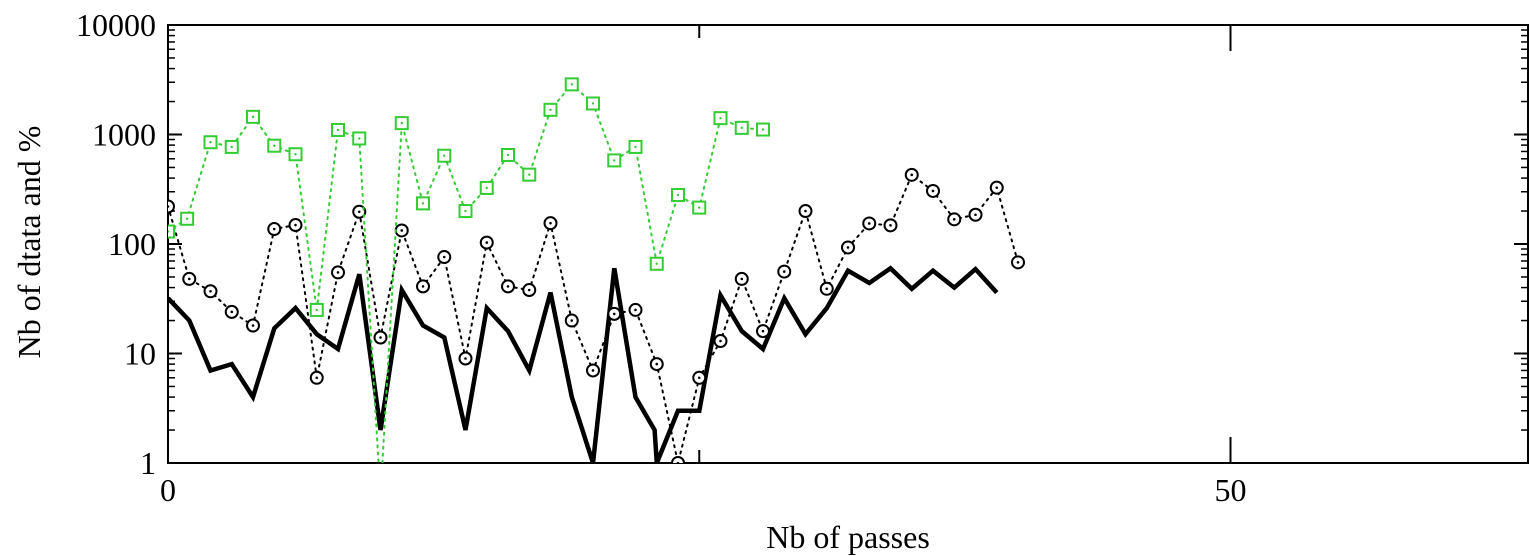 Image resolution: width=1530 pixels, height=556 pixels. What do you see at coordinates (168, 490) in the screenshot?
I see `x-tick-label: 0` at bounding box center [168, 490].